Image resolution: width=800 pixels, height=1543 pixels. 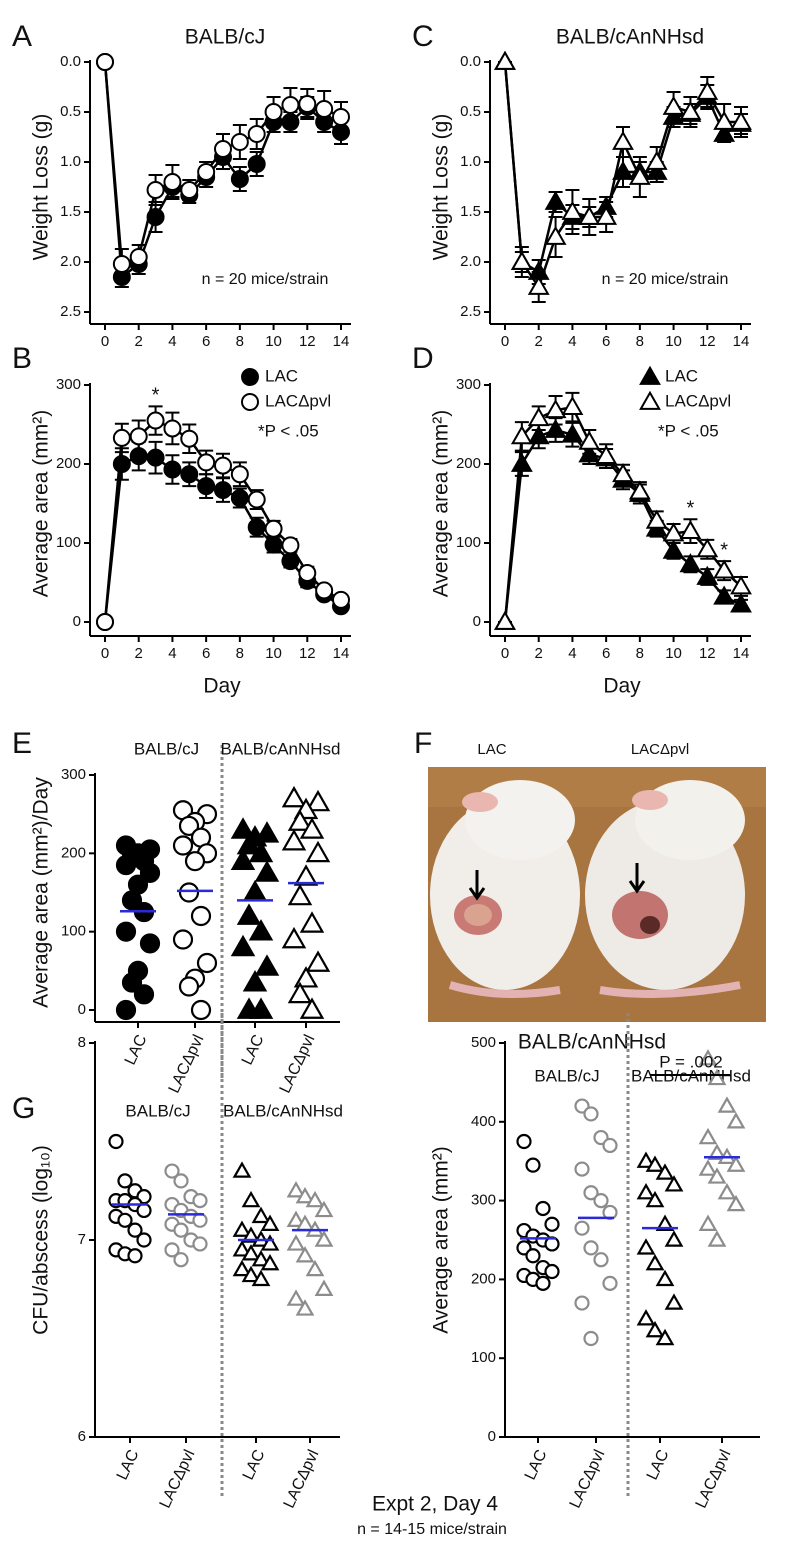 What do you see at coordinates (23, 1108) in the screenshot?
I see `panel-letter: G` at bounding box center [23, 1108].